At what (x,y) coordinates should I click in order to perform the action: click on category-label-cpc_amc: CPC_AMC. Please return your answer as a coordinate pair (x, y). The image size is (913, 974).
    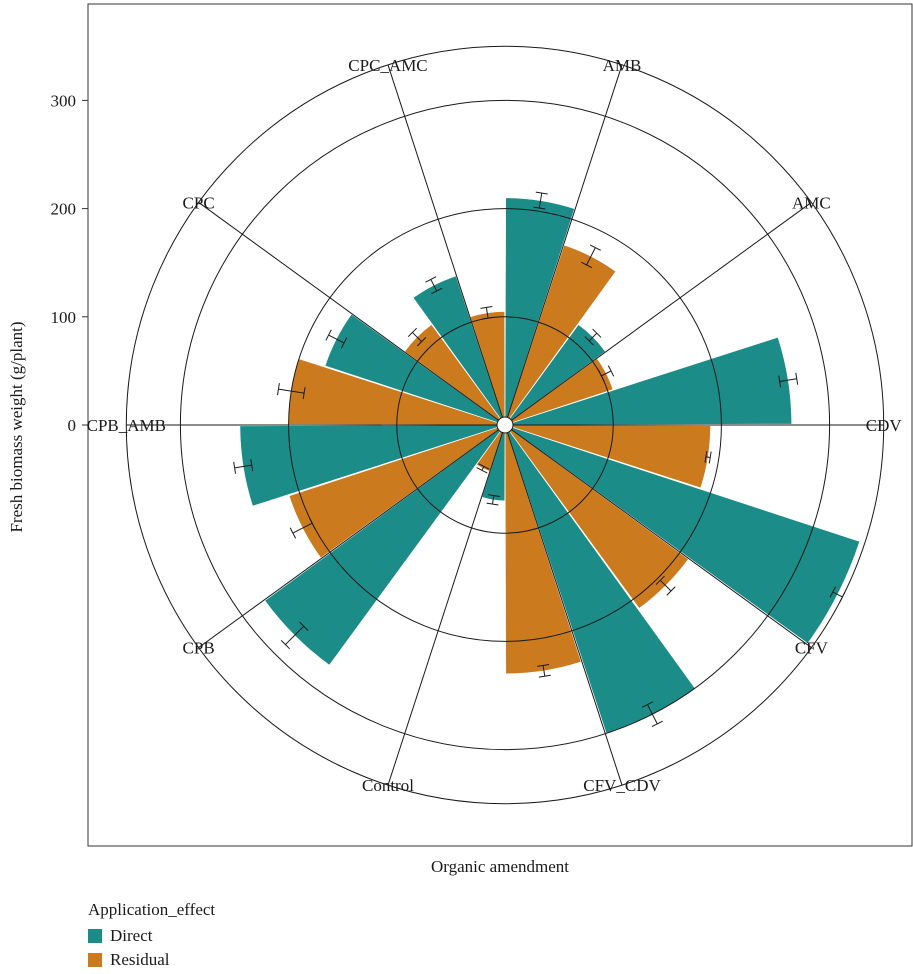
    Looking at the image, I should click on (387, 65).